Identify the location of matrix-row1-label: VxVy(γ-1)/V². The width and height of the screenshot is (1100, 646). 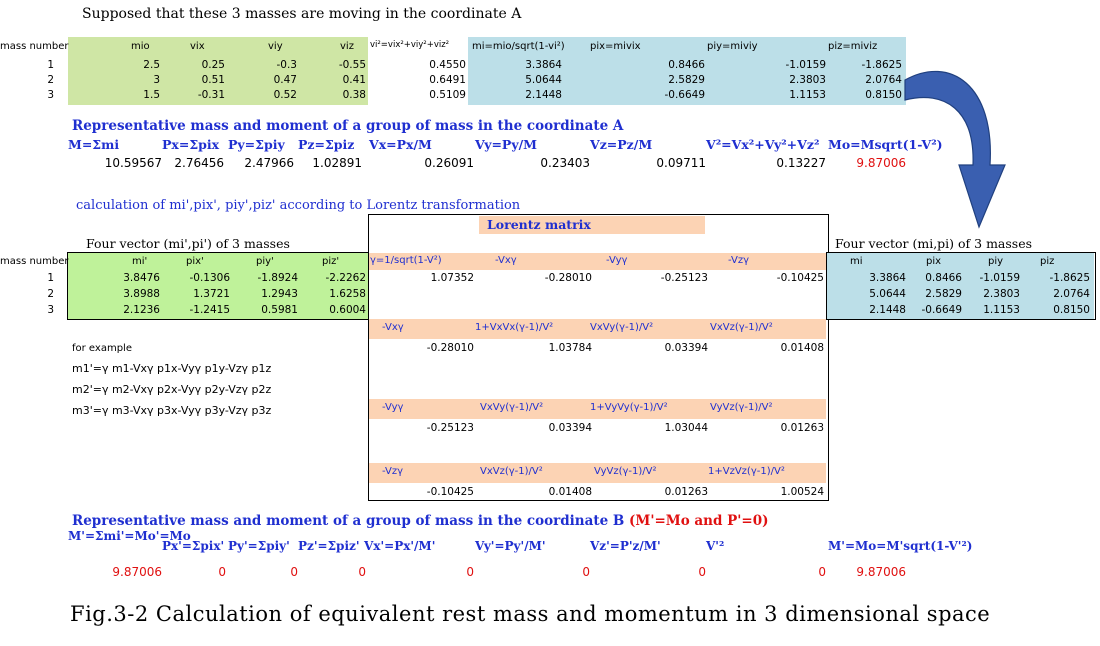
(622, 327).